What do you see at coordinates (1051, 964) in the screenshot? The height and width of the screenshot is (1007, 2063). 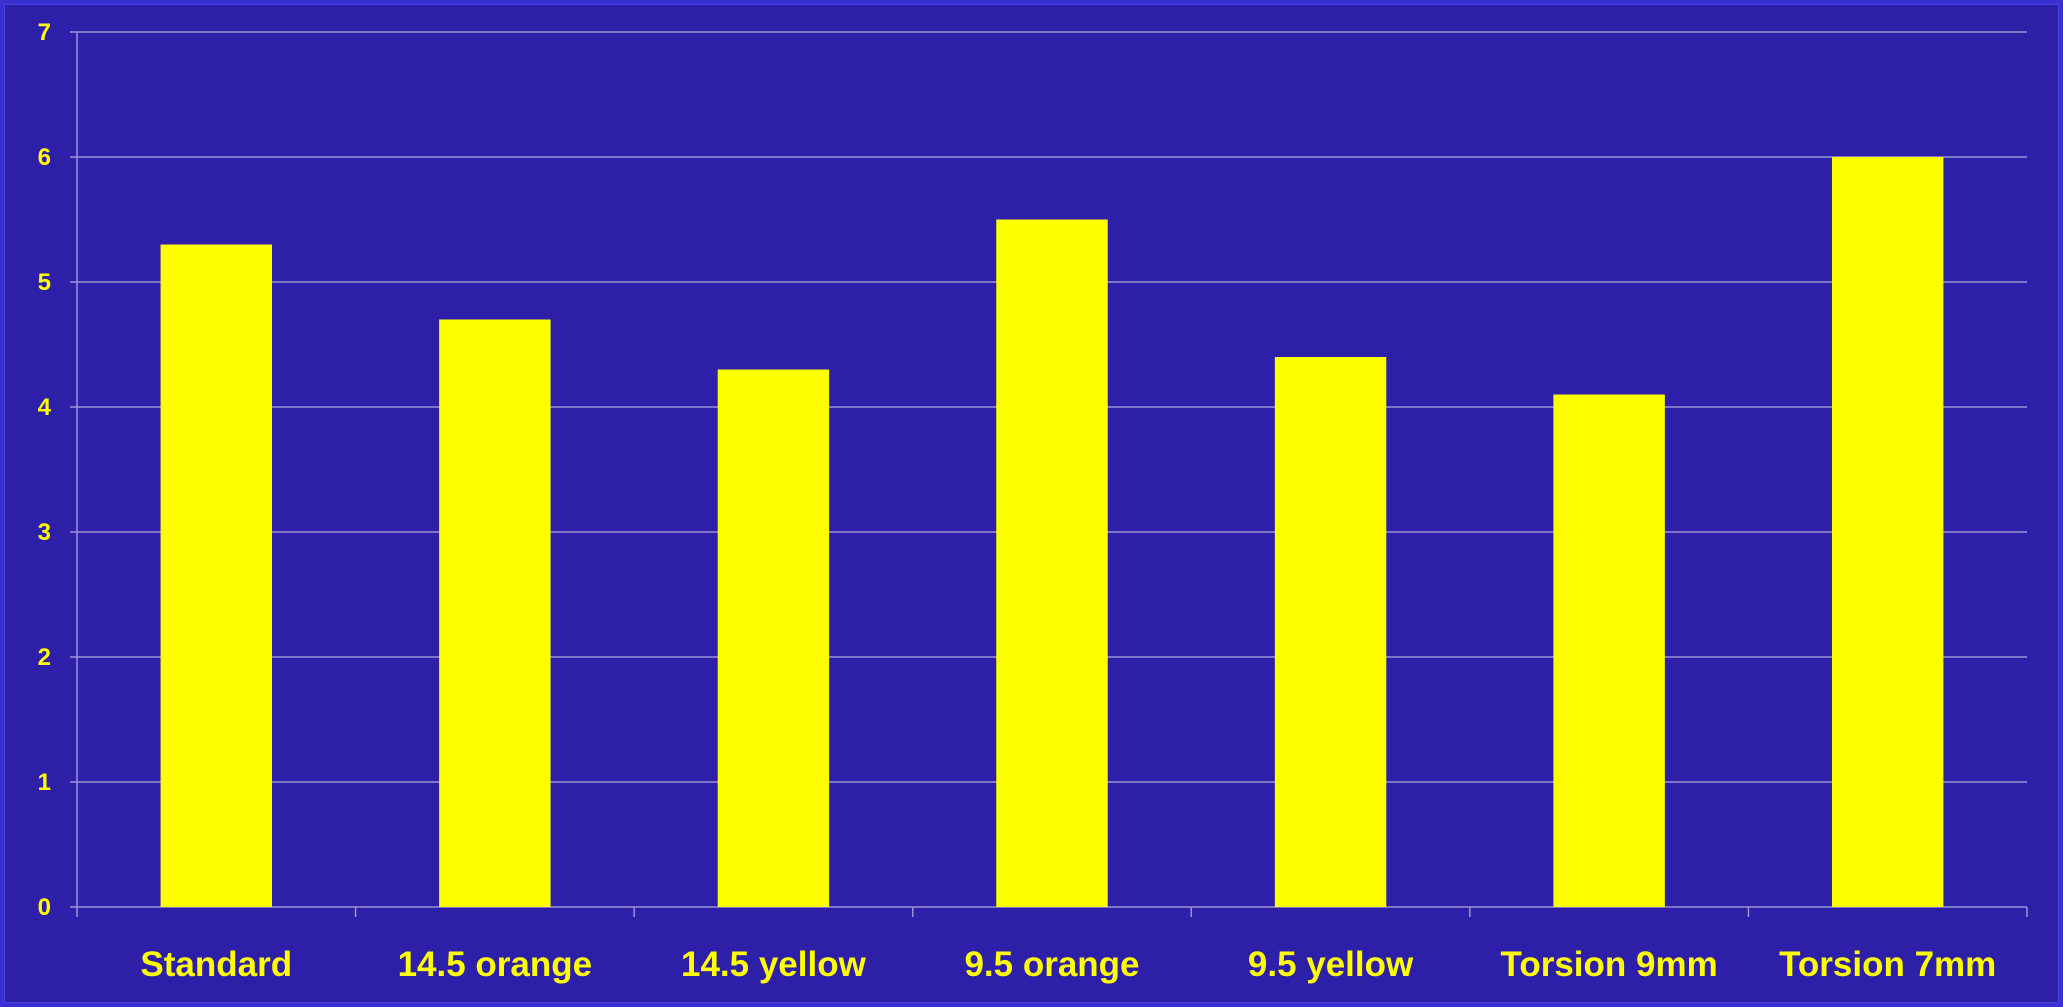 I see `x-category-label: 9.5 orange` at bounding box center [1051, 964].